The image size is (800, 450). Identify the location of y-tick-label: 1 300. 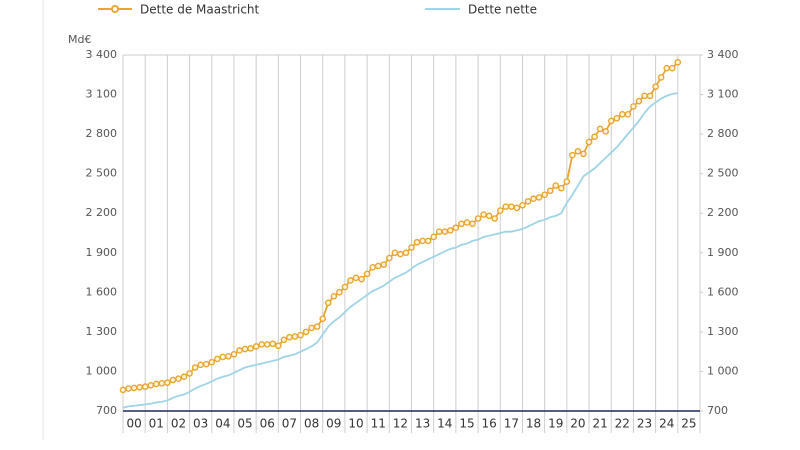
(102, 331).